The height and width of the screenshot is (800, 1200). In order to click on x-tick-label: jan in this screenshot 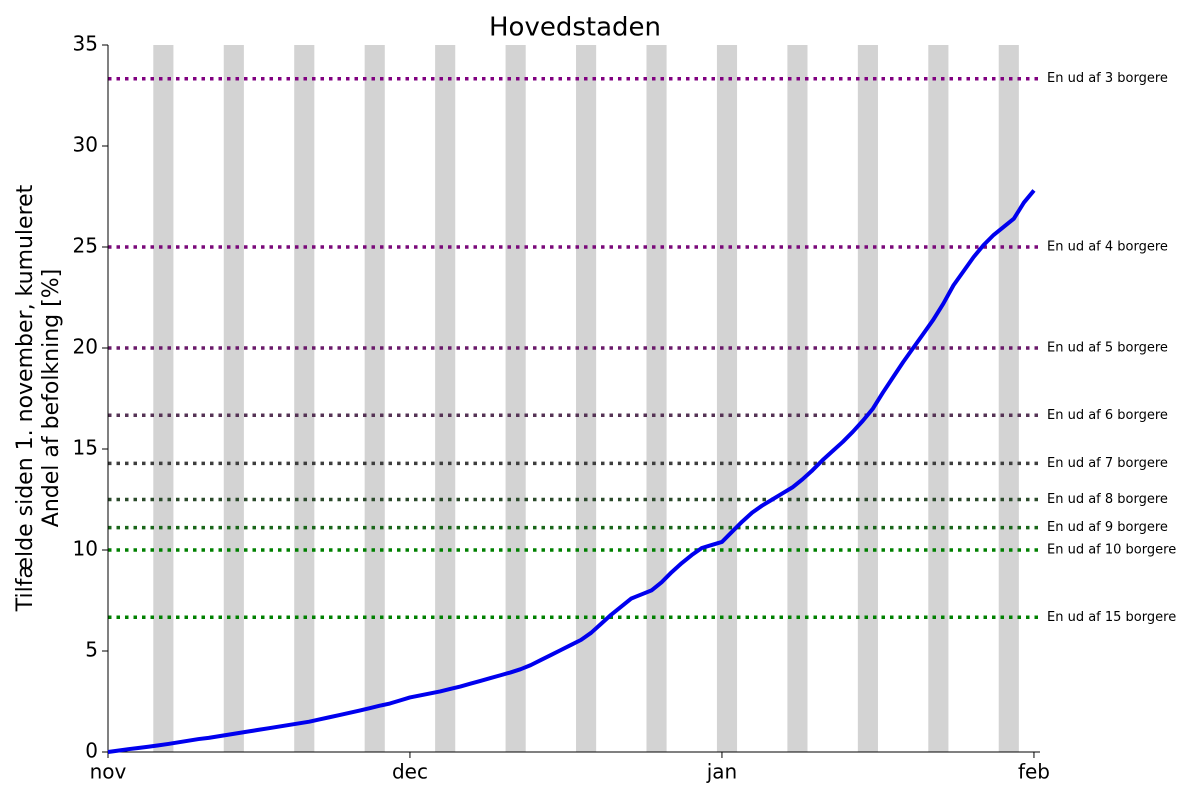, I will do `click(722, 772)`.